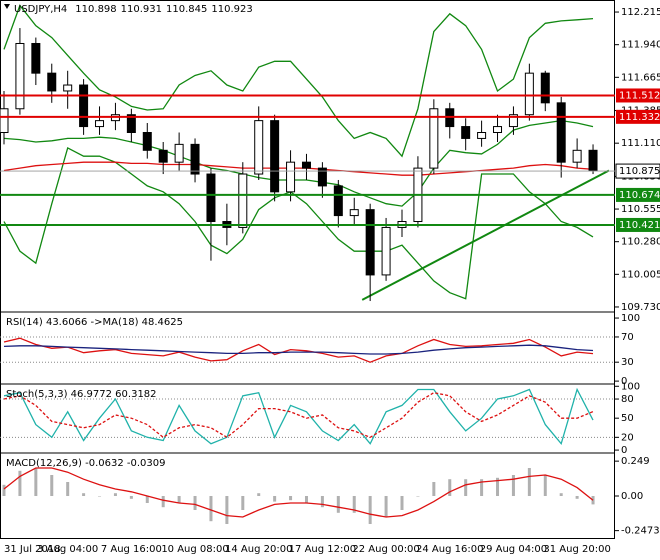  Describe the element at coordinates (186, 9) in the screenshot. I see `header-value: 110.845` at that location.